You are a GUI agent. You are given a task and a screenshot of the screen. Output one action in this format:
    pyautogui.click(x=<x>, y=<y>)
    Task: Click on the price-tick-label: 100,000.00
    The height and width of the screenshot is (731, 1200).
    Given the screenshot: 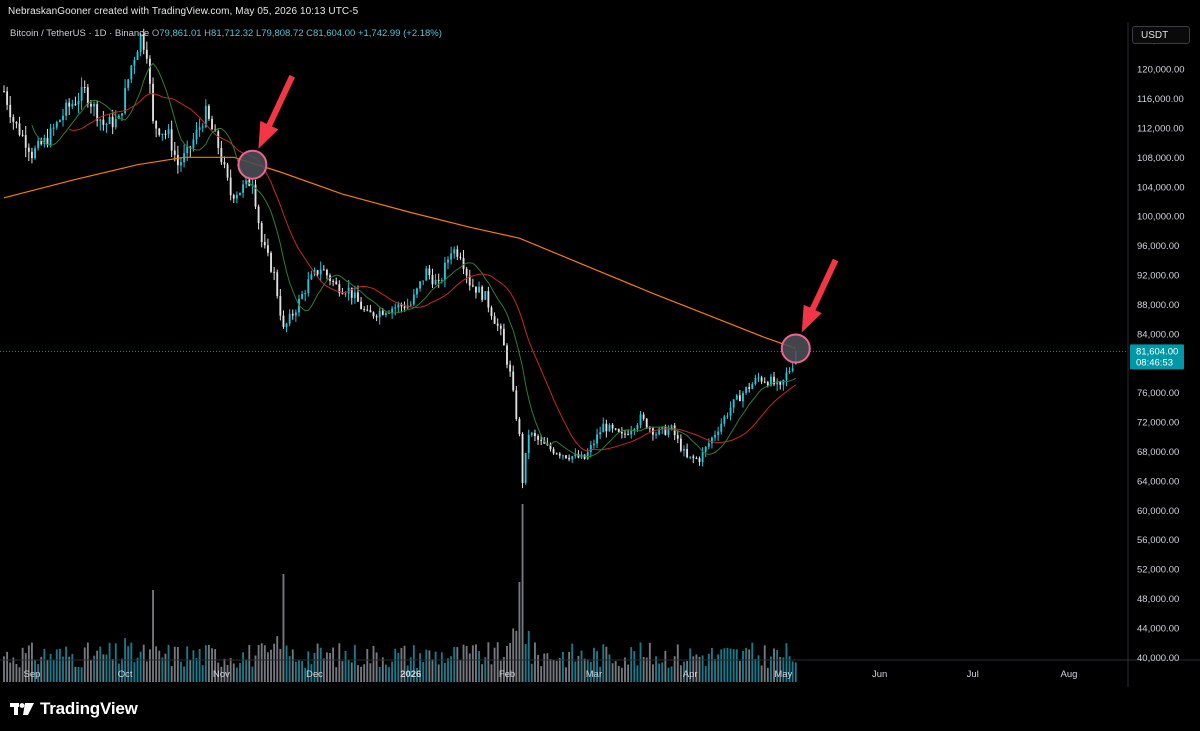 What is the action you would take?
    pyautogui.click(x=1161, y=217)
    